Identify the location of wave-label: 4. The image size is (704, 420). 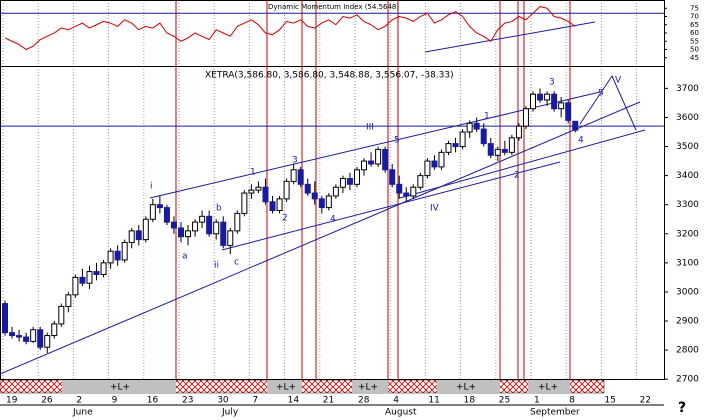
(581, 141).